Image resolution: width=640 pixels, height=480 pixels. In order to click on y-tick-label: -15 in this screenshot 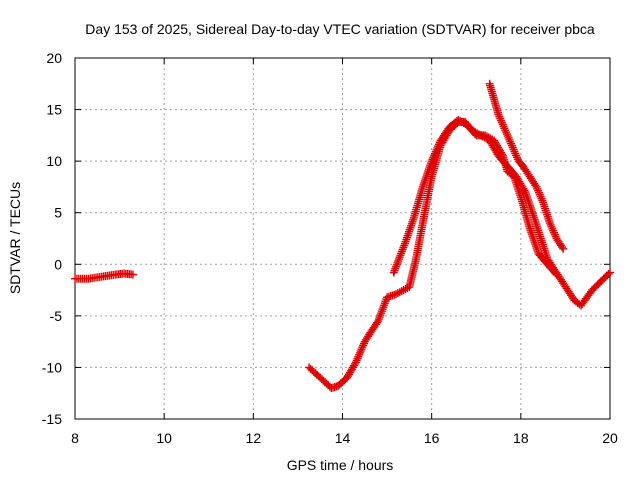, I will do `click(52, 419)`.